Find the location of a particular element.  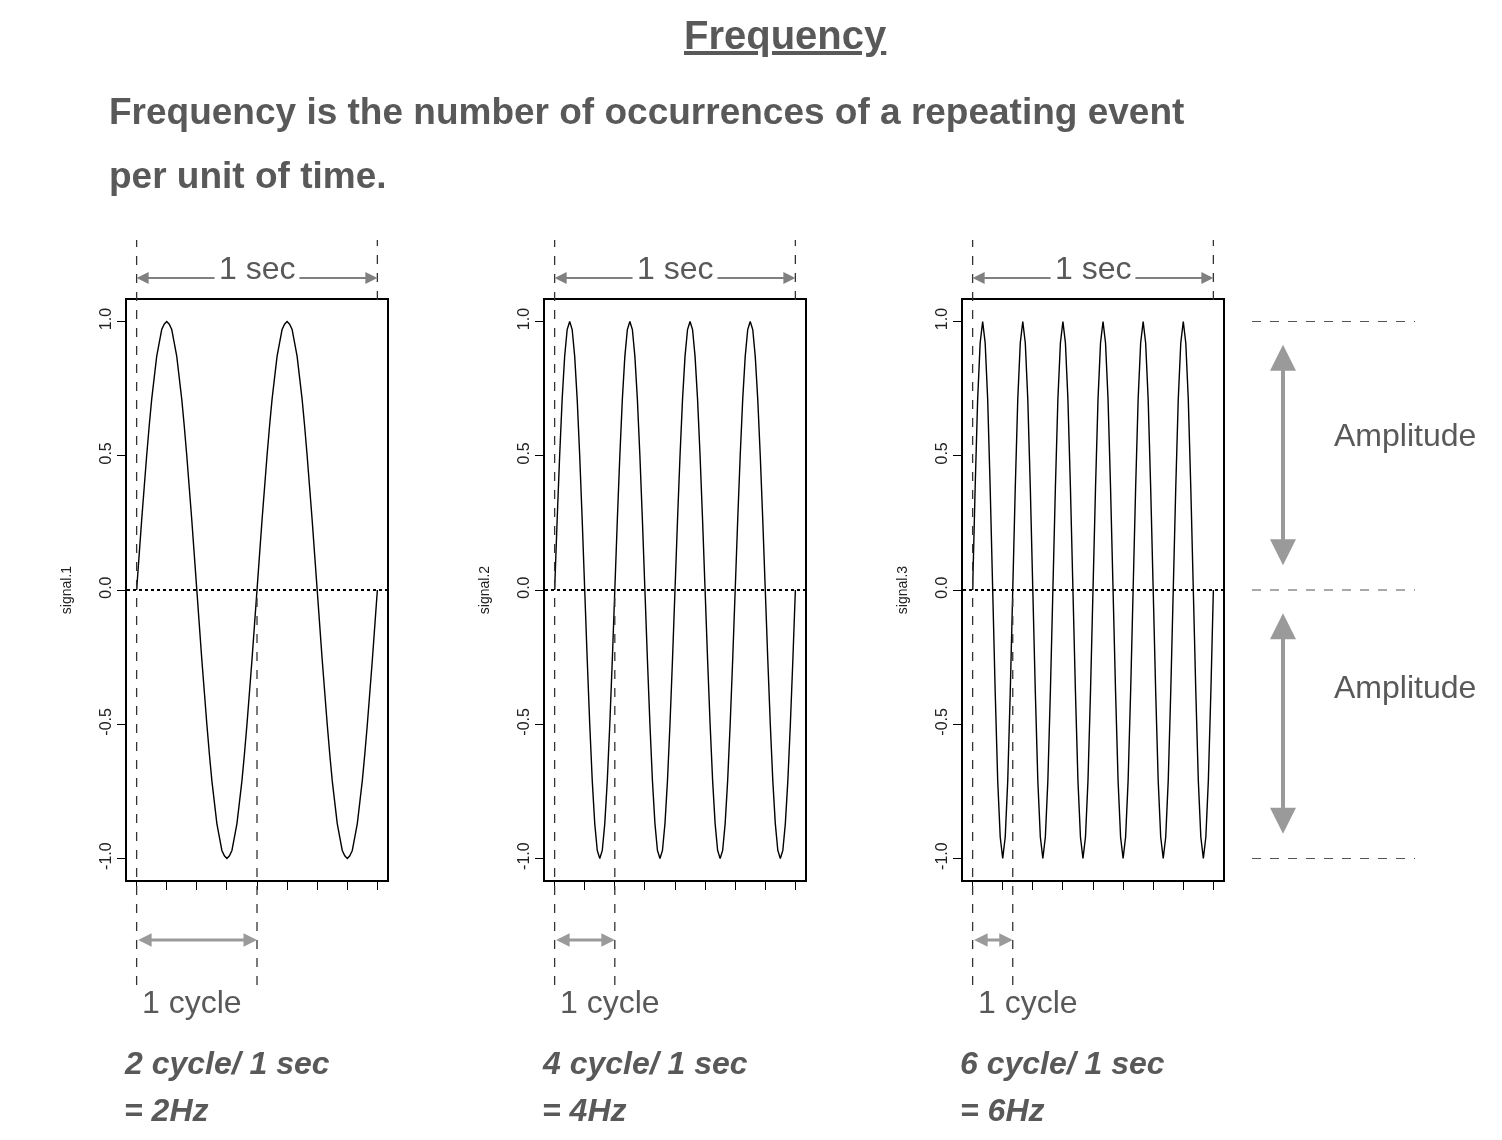

text: 6 cycle/ 1 sec is located at coordinates (1062, 1063).